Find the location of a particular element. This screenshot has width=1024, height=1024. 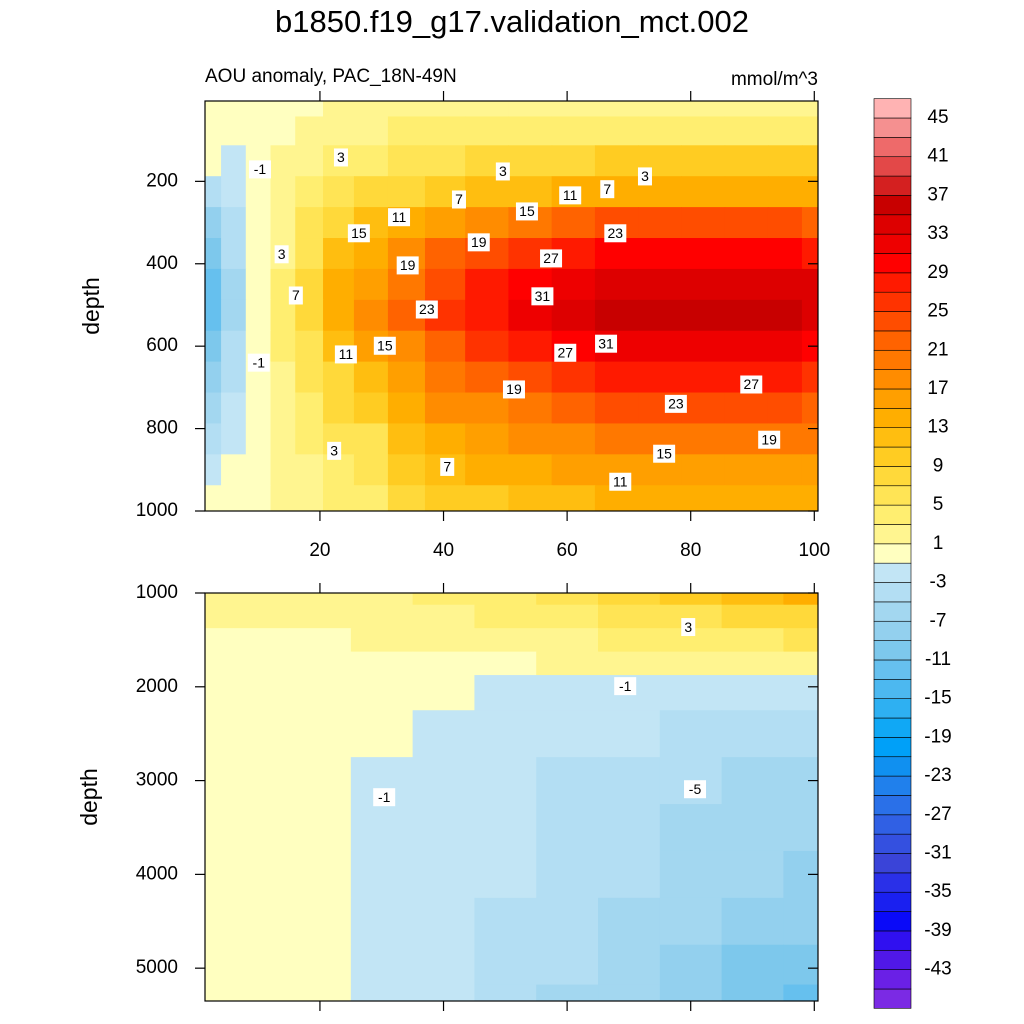

x-tick-label: 100 is located at coordinates (814, 550).